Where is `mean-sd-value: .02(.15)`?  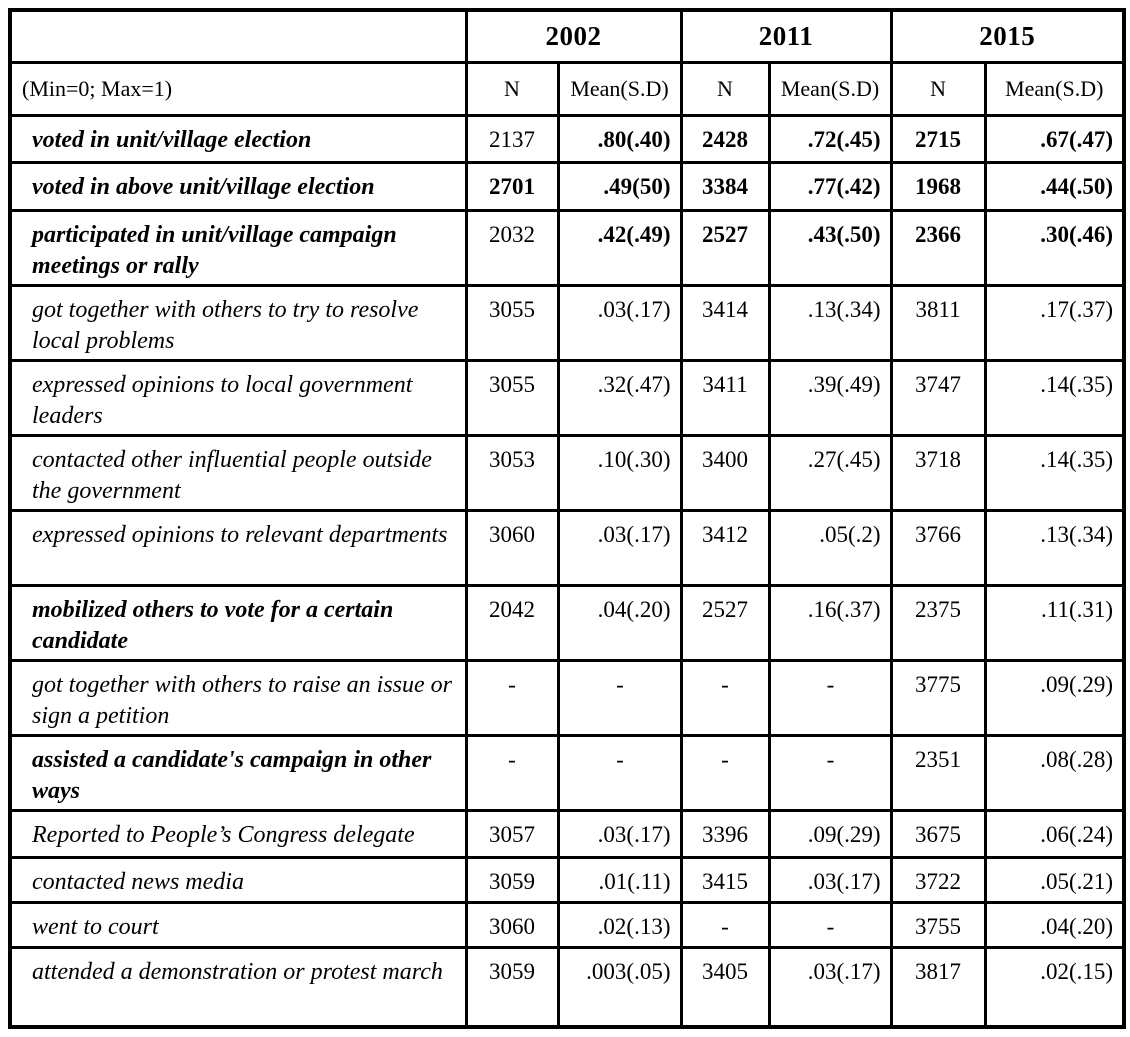
mean-sd-value: .02(.15) is located at coordinates (1054, 987).